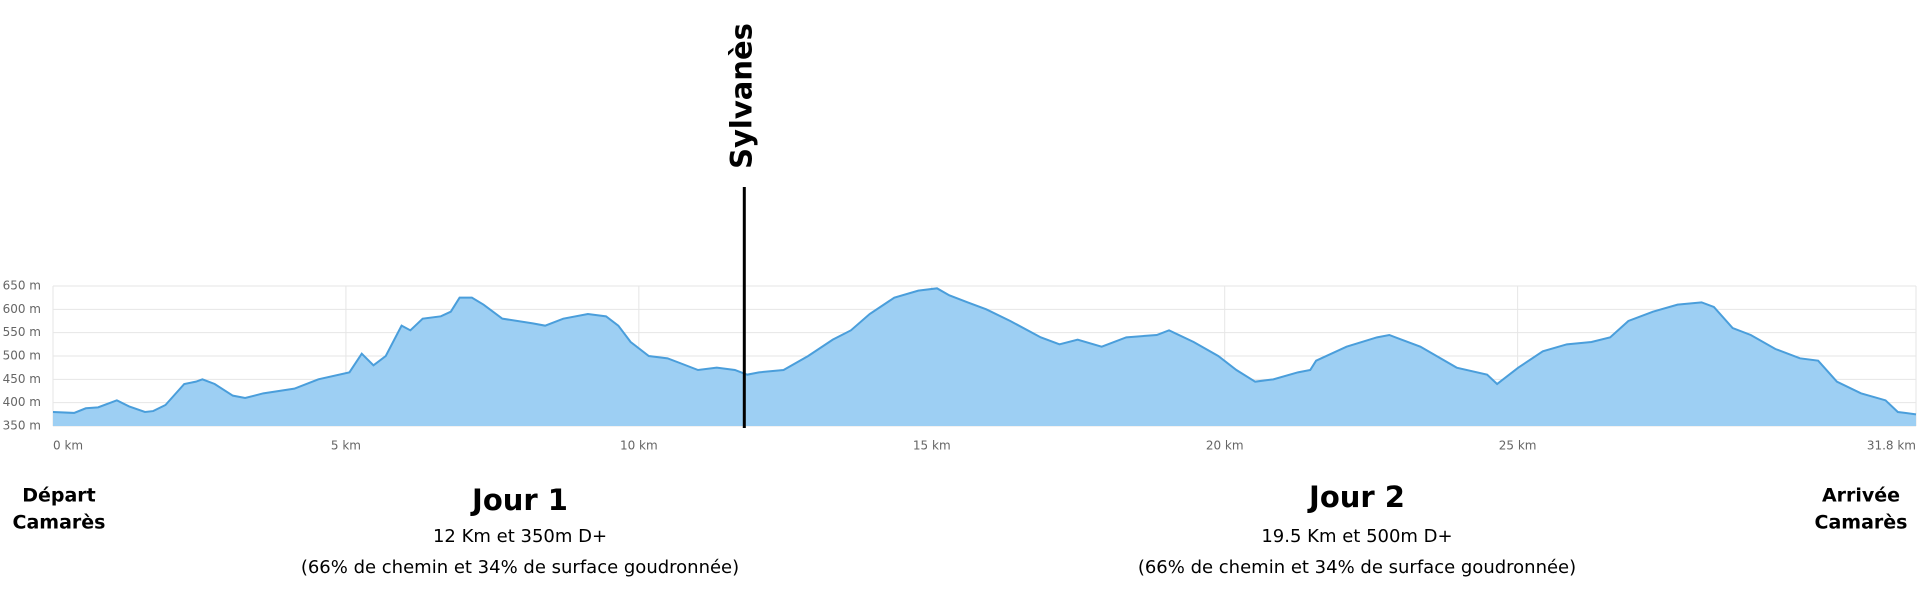 The height and width of the screenshot is (607, 1920). I want to click on y-tick-label: 650 m, so click(22, 286).